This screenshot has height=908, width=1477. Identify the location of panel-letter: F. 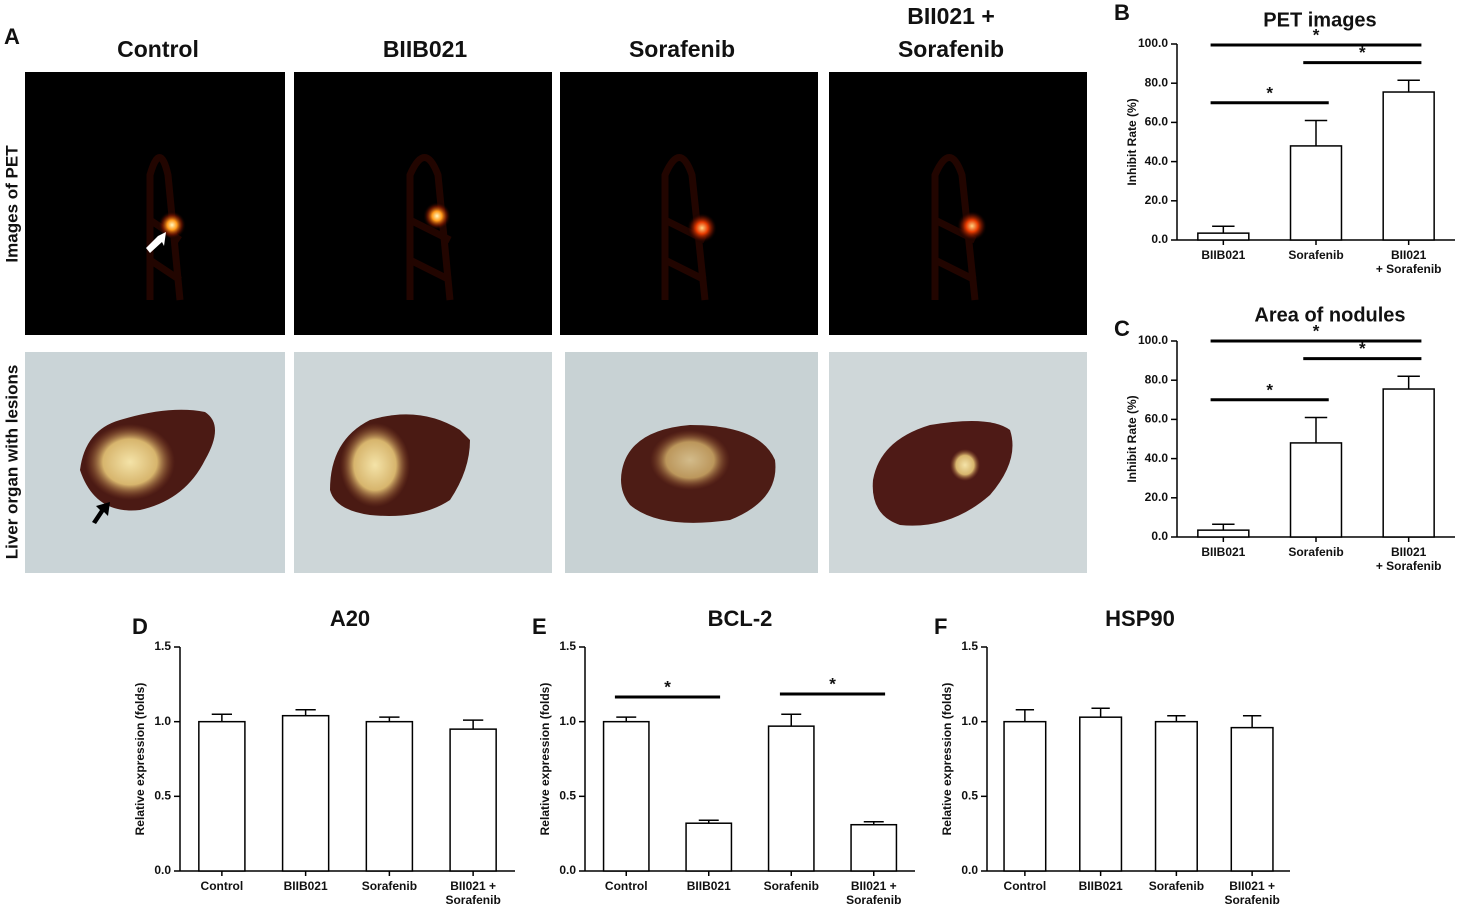
(940, 626).